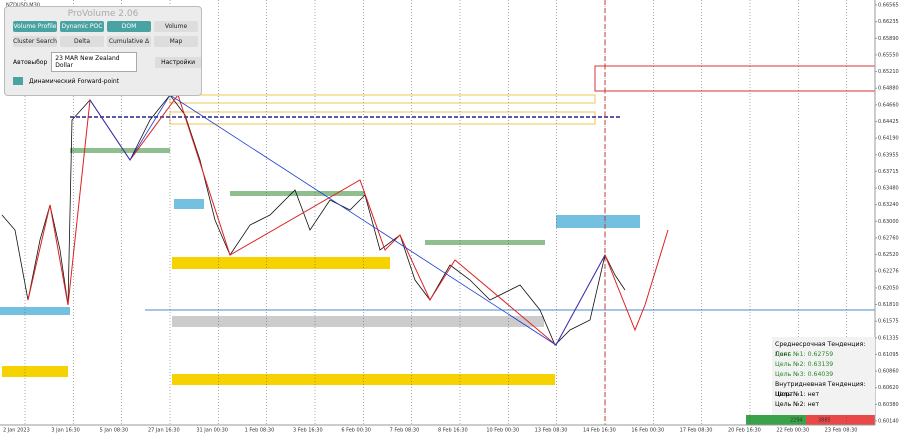 Image resolution: width=900 pixels, height=435 pixels. What do you see at coordinates (888, 172) in the screenshot?
I see `price-label: 0.63715` at bounding box center [888, 172].